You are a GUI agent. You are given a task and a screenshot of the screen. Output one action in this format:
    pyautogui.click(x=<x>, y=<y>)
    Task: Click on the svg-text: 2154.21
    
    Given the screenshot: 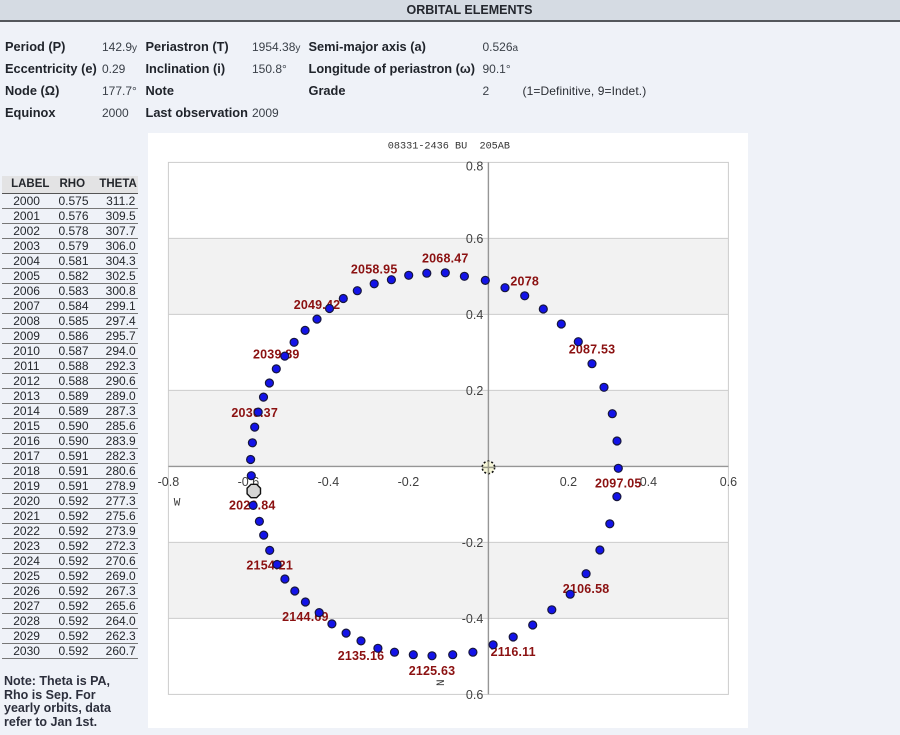 What is the action you would take?
    pyautogui.click(x=269, y=566)
    